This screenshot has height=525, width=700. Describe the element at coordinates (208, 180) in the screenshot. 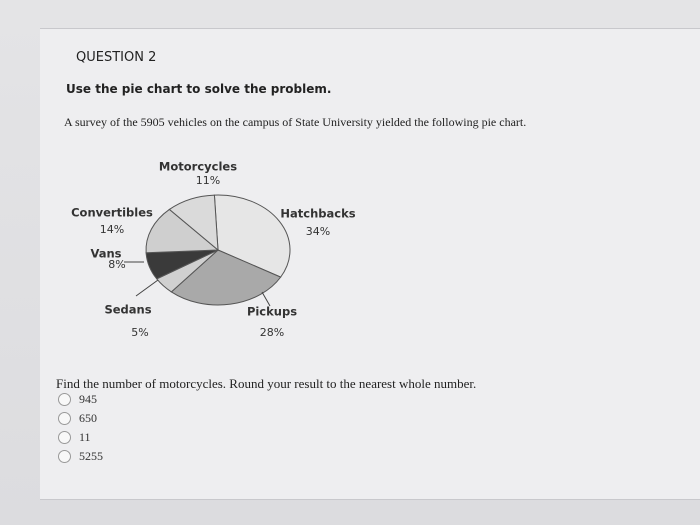

I see `slice-value-label: 11%` at that location.